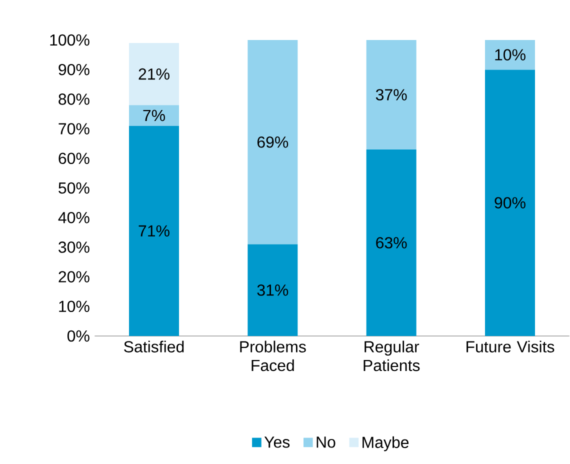 This screenshot has height=464, width=570. I want to click on data-label: 69%, so click(272, 142).